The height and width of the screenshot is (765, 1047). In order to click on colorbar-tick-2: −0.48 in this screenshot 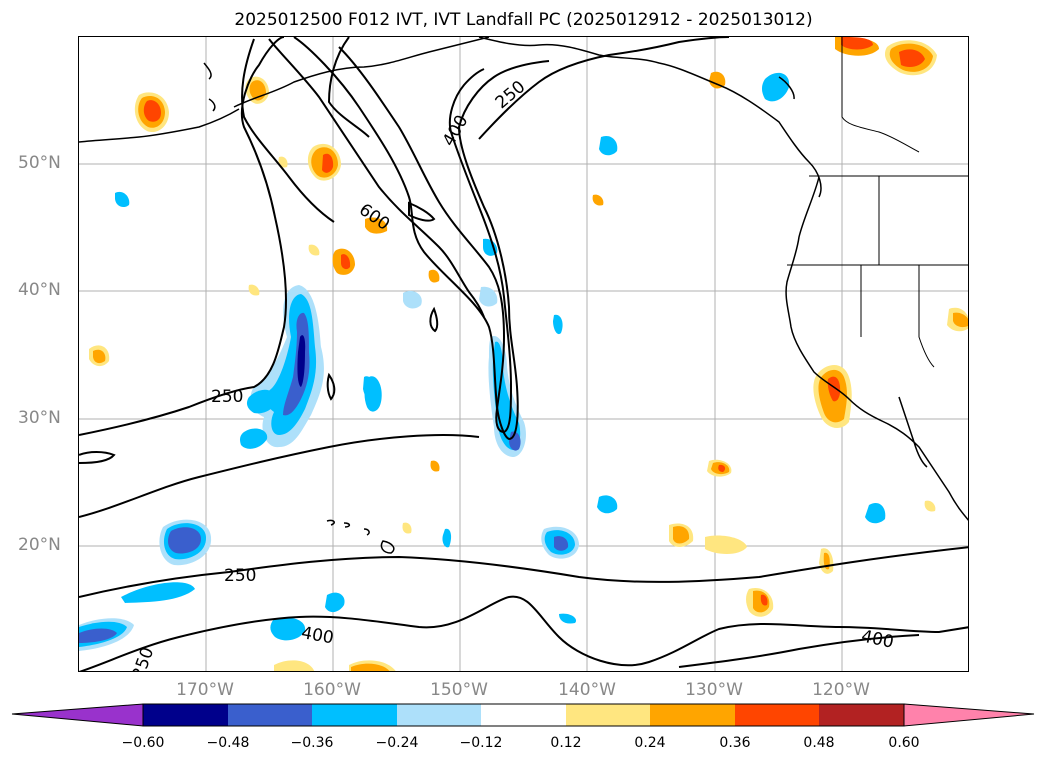, I will do `click(228, 743)`.